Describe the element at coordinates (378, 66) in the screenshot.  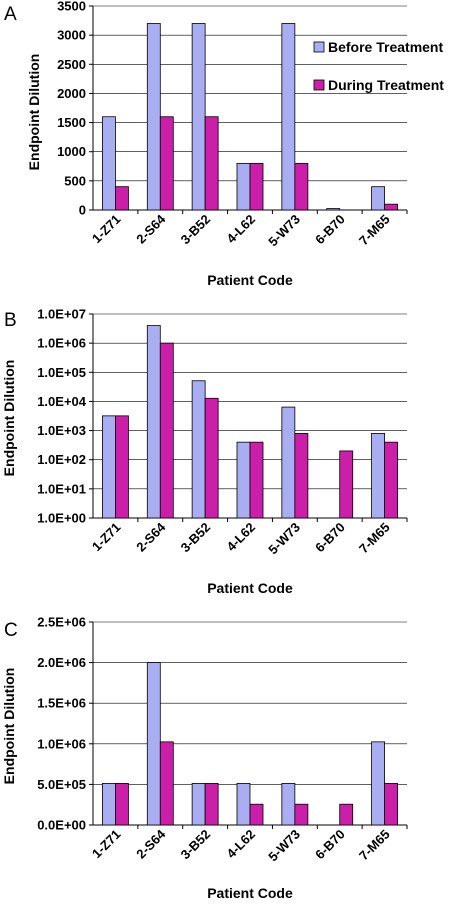
I see `legend: Before Treatment During Treatment` at that location.